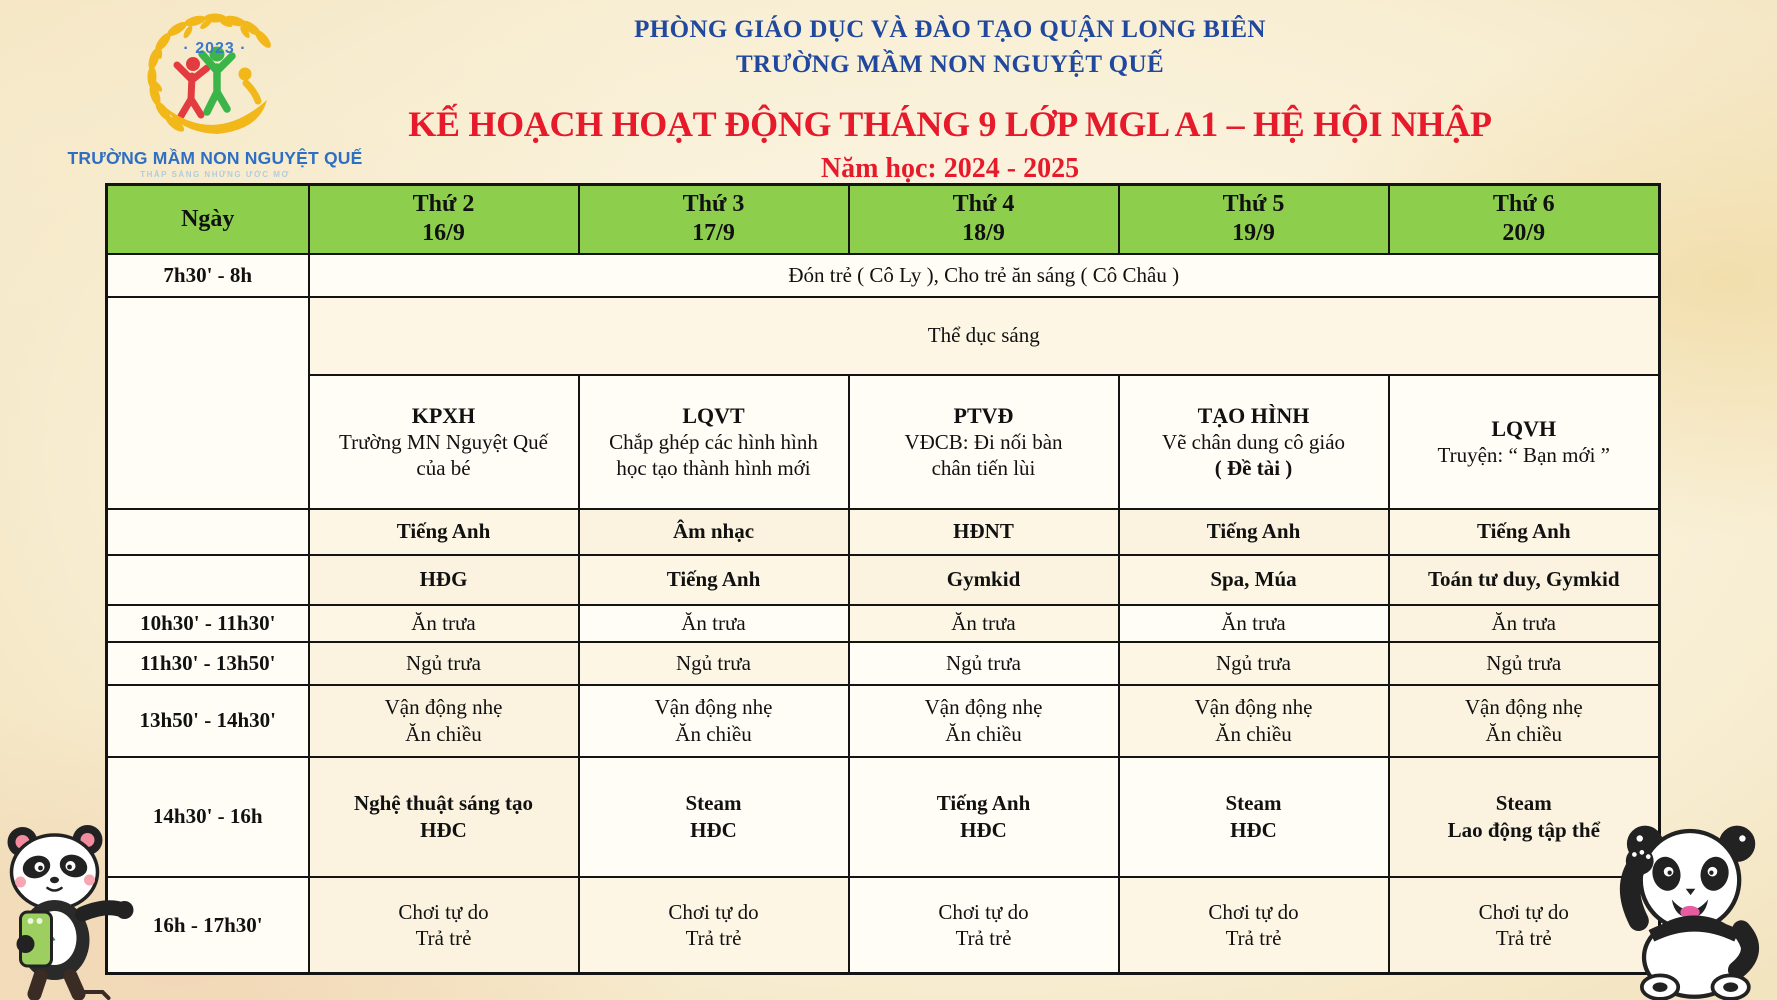  Describe the element at coordinates (983, 579) in the screenshot. I see `subject-cell: Gymkid` at that location.